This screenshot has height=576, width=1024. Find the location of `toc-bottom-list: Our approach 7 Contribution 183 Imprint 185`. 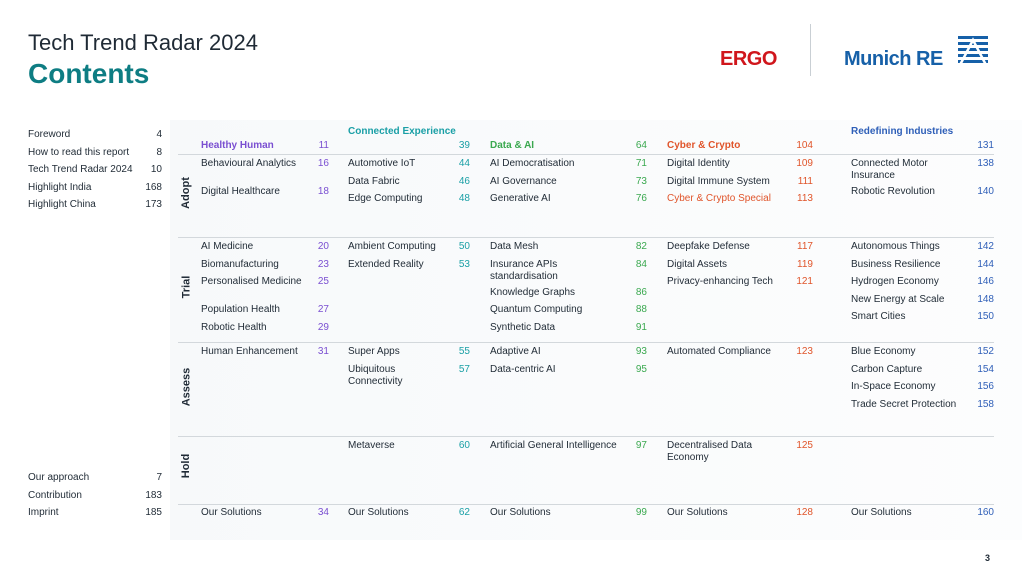

toc-bottom-list: Our approach 7 Contribution 183 Imprint 185 is located at coordinates (95, 495).